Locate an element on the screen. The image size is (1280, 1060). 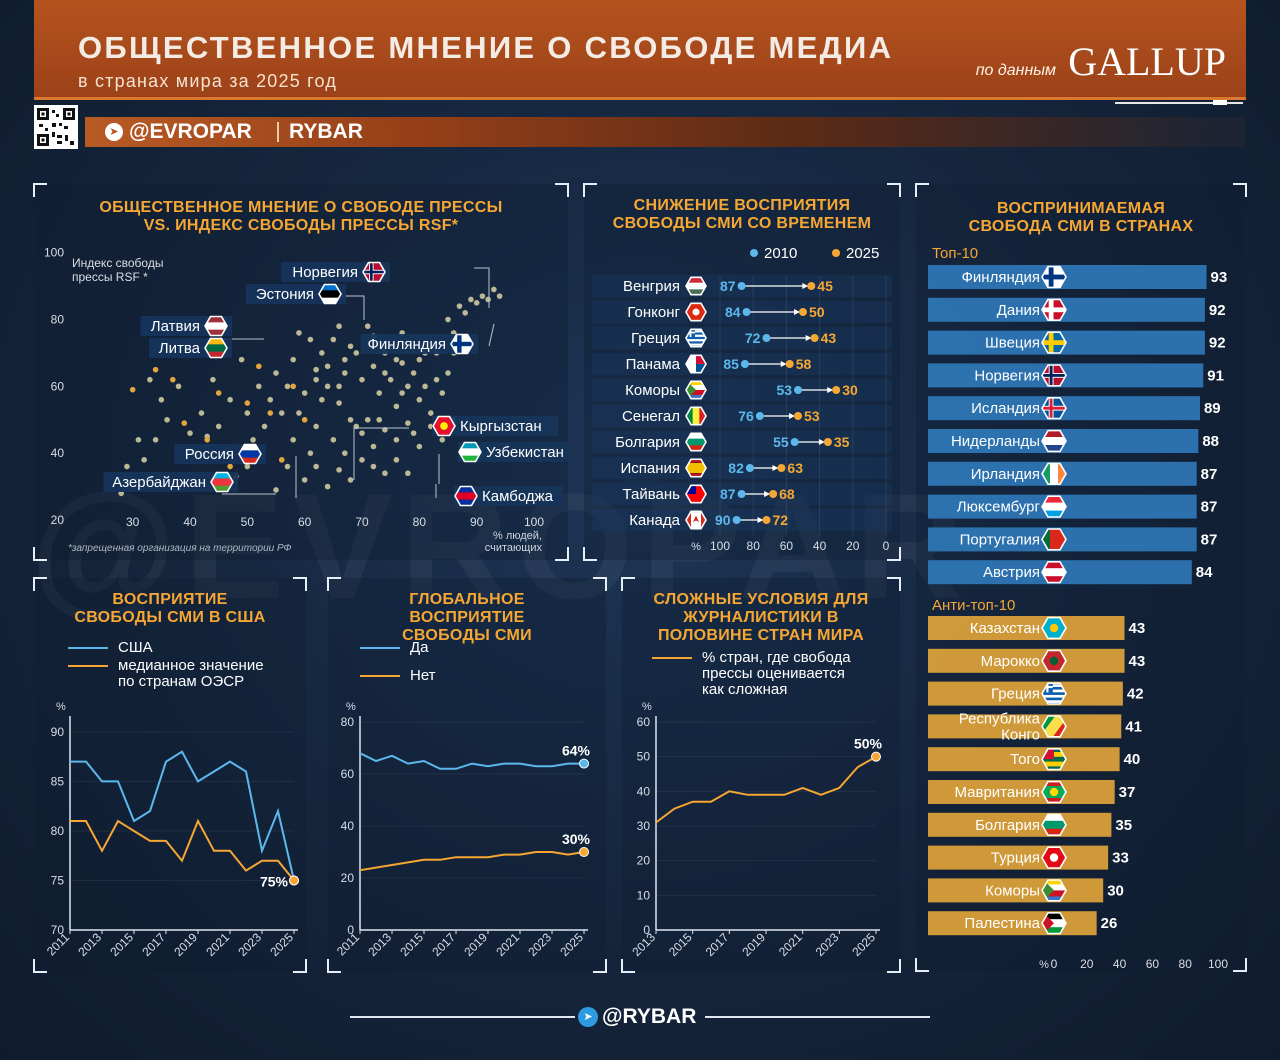
finland-flag-border is located at coordinates (1054, 277).